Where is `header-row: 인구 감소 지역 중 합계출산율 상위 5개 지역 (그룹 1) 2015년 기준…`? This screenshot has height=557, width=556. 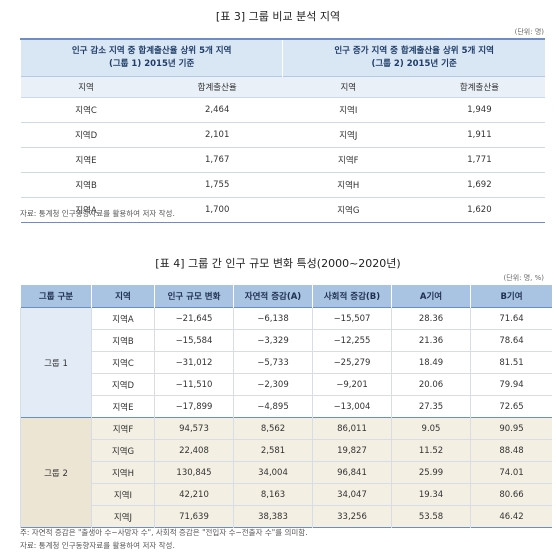 header-row: 인구 감소 지역 중 합계출산율 상위 5개 지역 (그룹 1) 2015년 기준… is located at coordinates (282, 58).